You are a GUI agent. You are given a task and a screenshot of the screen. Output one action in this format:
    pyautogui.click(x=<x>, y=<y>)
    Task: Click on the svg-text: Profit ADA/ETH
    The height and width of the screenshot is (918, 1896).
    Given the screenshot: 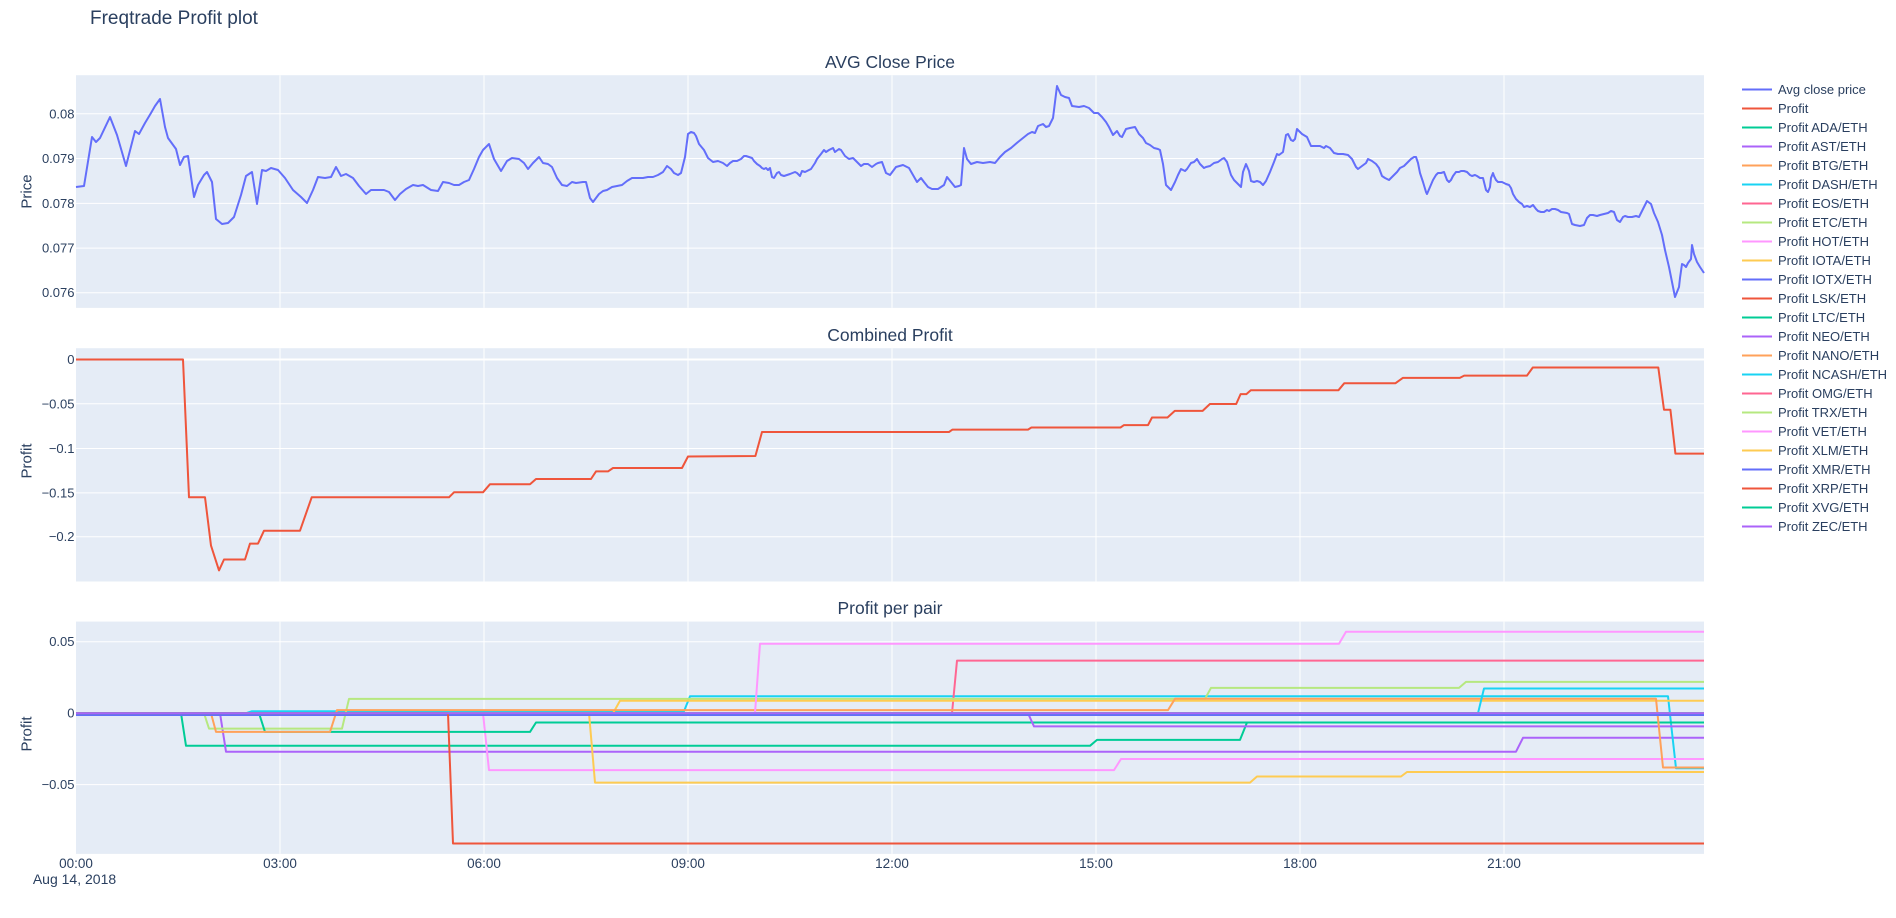 What is the action you would take?
    pyautogui.click(x=1823, y=127)
    